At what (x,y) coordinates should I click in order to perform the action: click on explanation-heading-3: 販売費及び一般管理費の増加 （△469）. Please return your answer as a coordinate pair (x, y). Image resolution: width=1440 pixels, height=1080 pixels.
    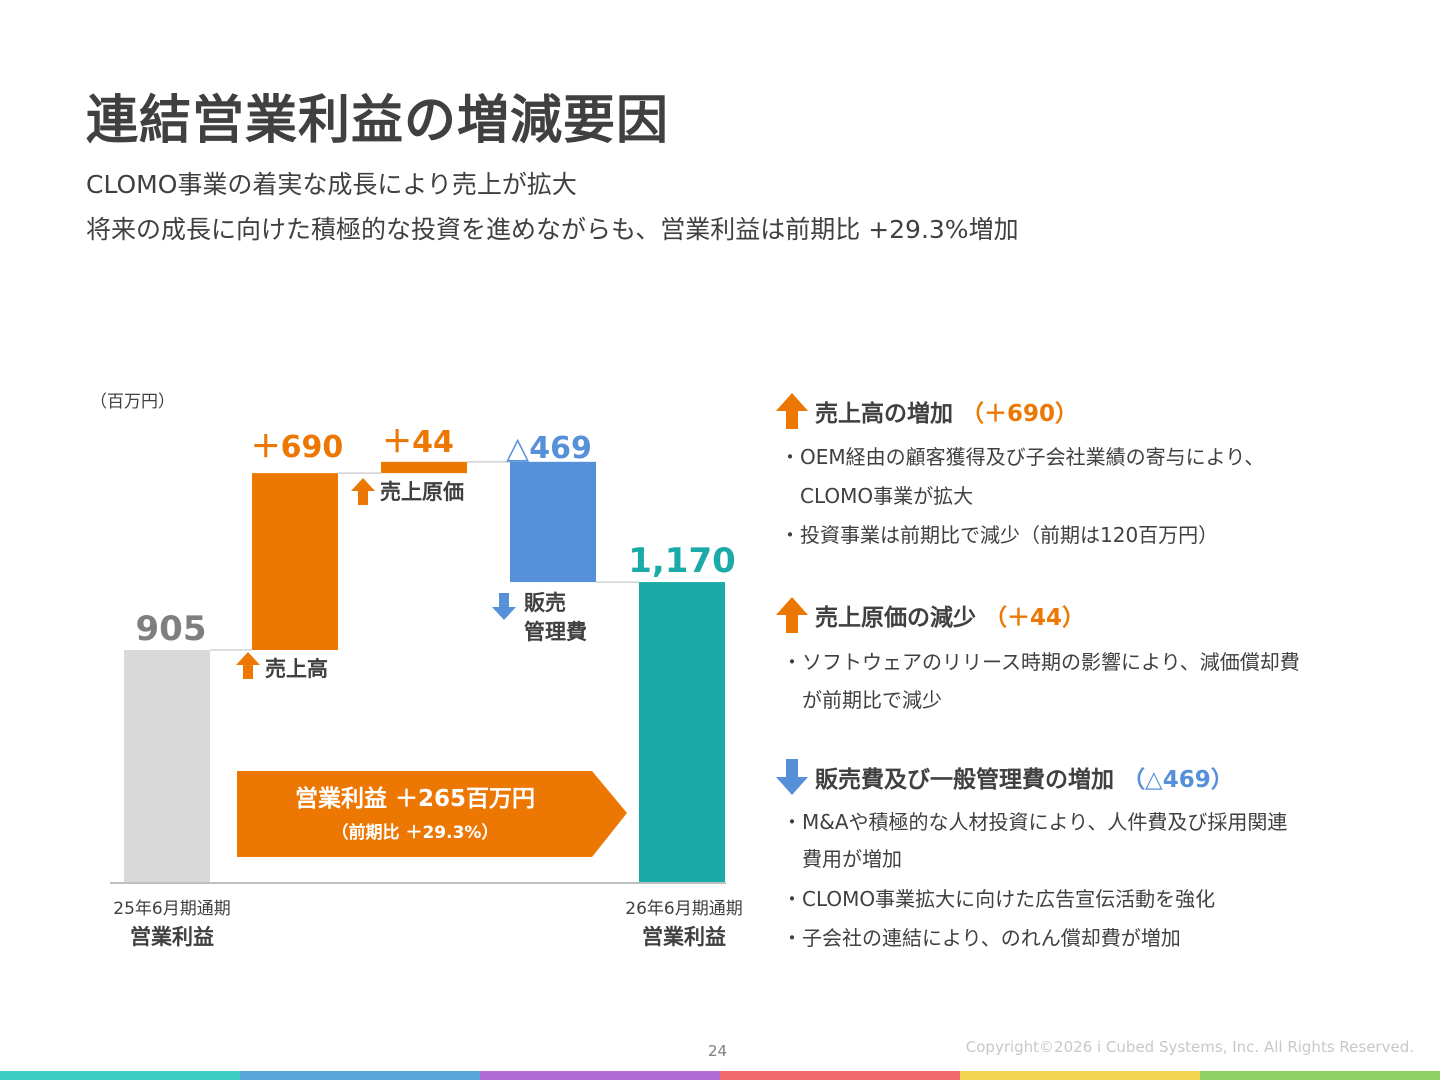
    Looking at the image, I should click on (1004, 777).